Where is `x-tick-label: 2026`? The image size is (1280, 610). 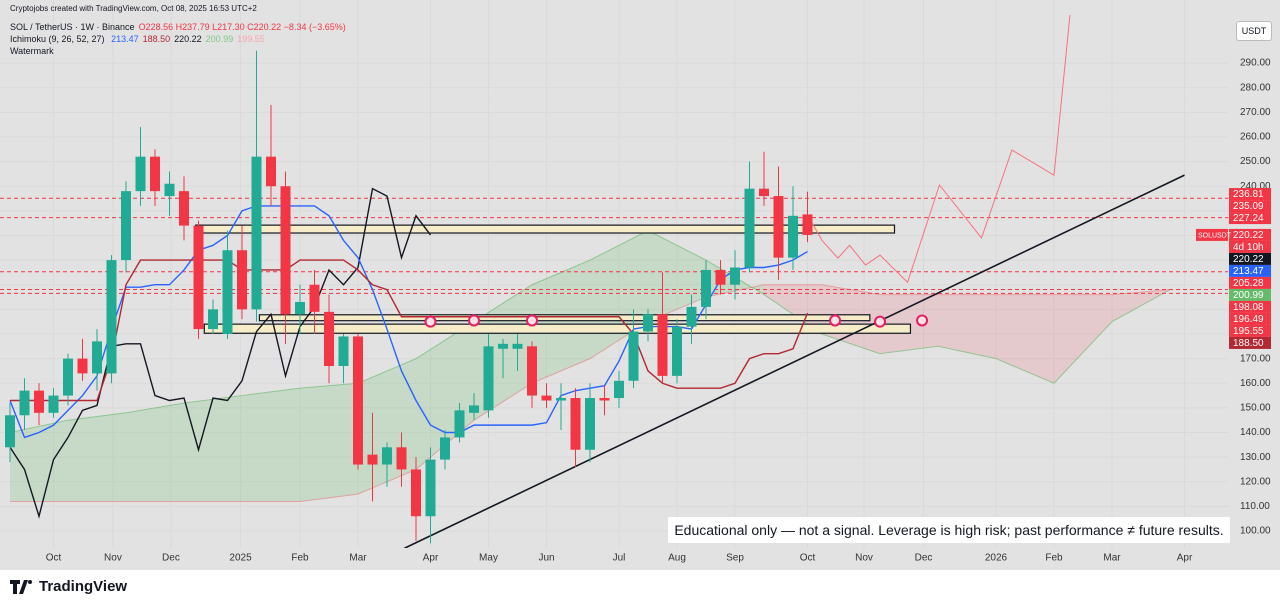 x-tick-label: 2026 is located at coordinates (996, 558).